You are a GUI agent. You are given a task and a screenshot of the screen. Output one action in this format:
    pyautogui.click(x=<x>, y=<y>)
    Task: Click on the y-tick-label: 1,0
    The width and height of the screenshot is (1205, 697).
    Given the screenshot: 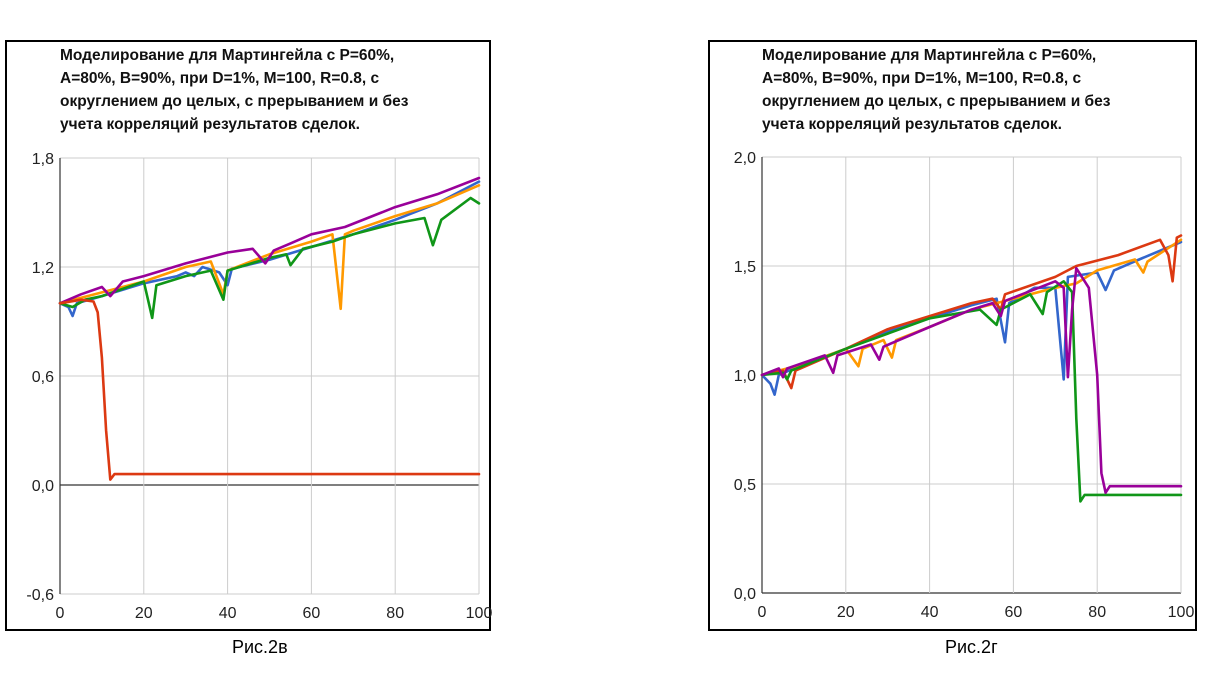 What is the action you would take?
    pyautogui.click(x=745, y=376)
    